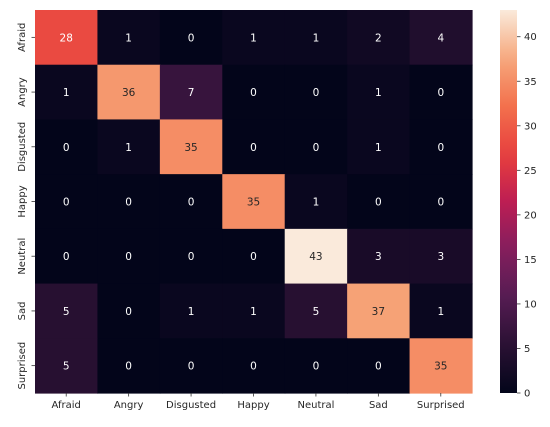  What do you see at coordinates (22, 37) in the screenshot?
I see `y-tick-label: Afraid` at bounding box center [22, 37].